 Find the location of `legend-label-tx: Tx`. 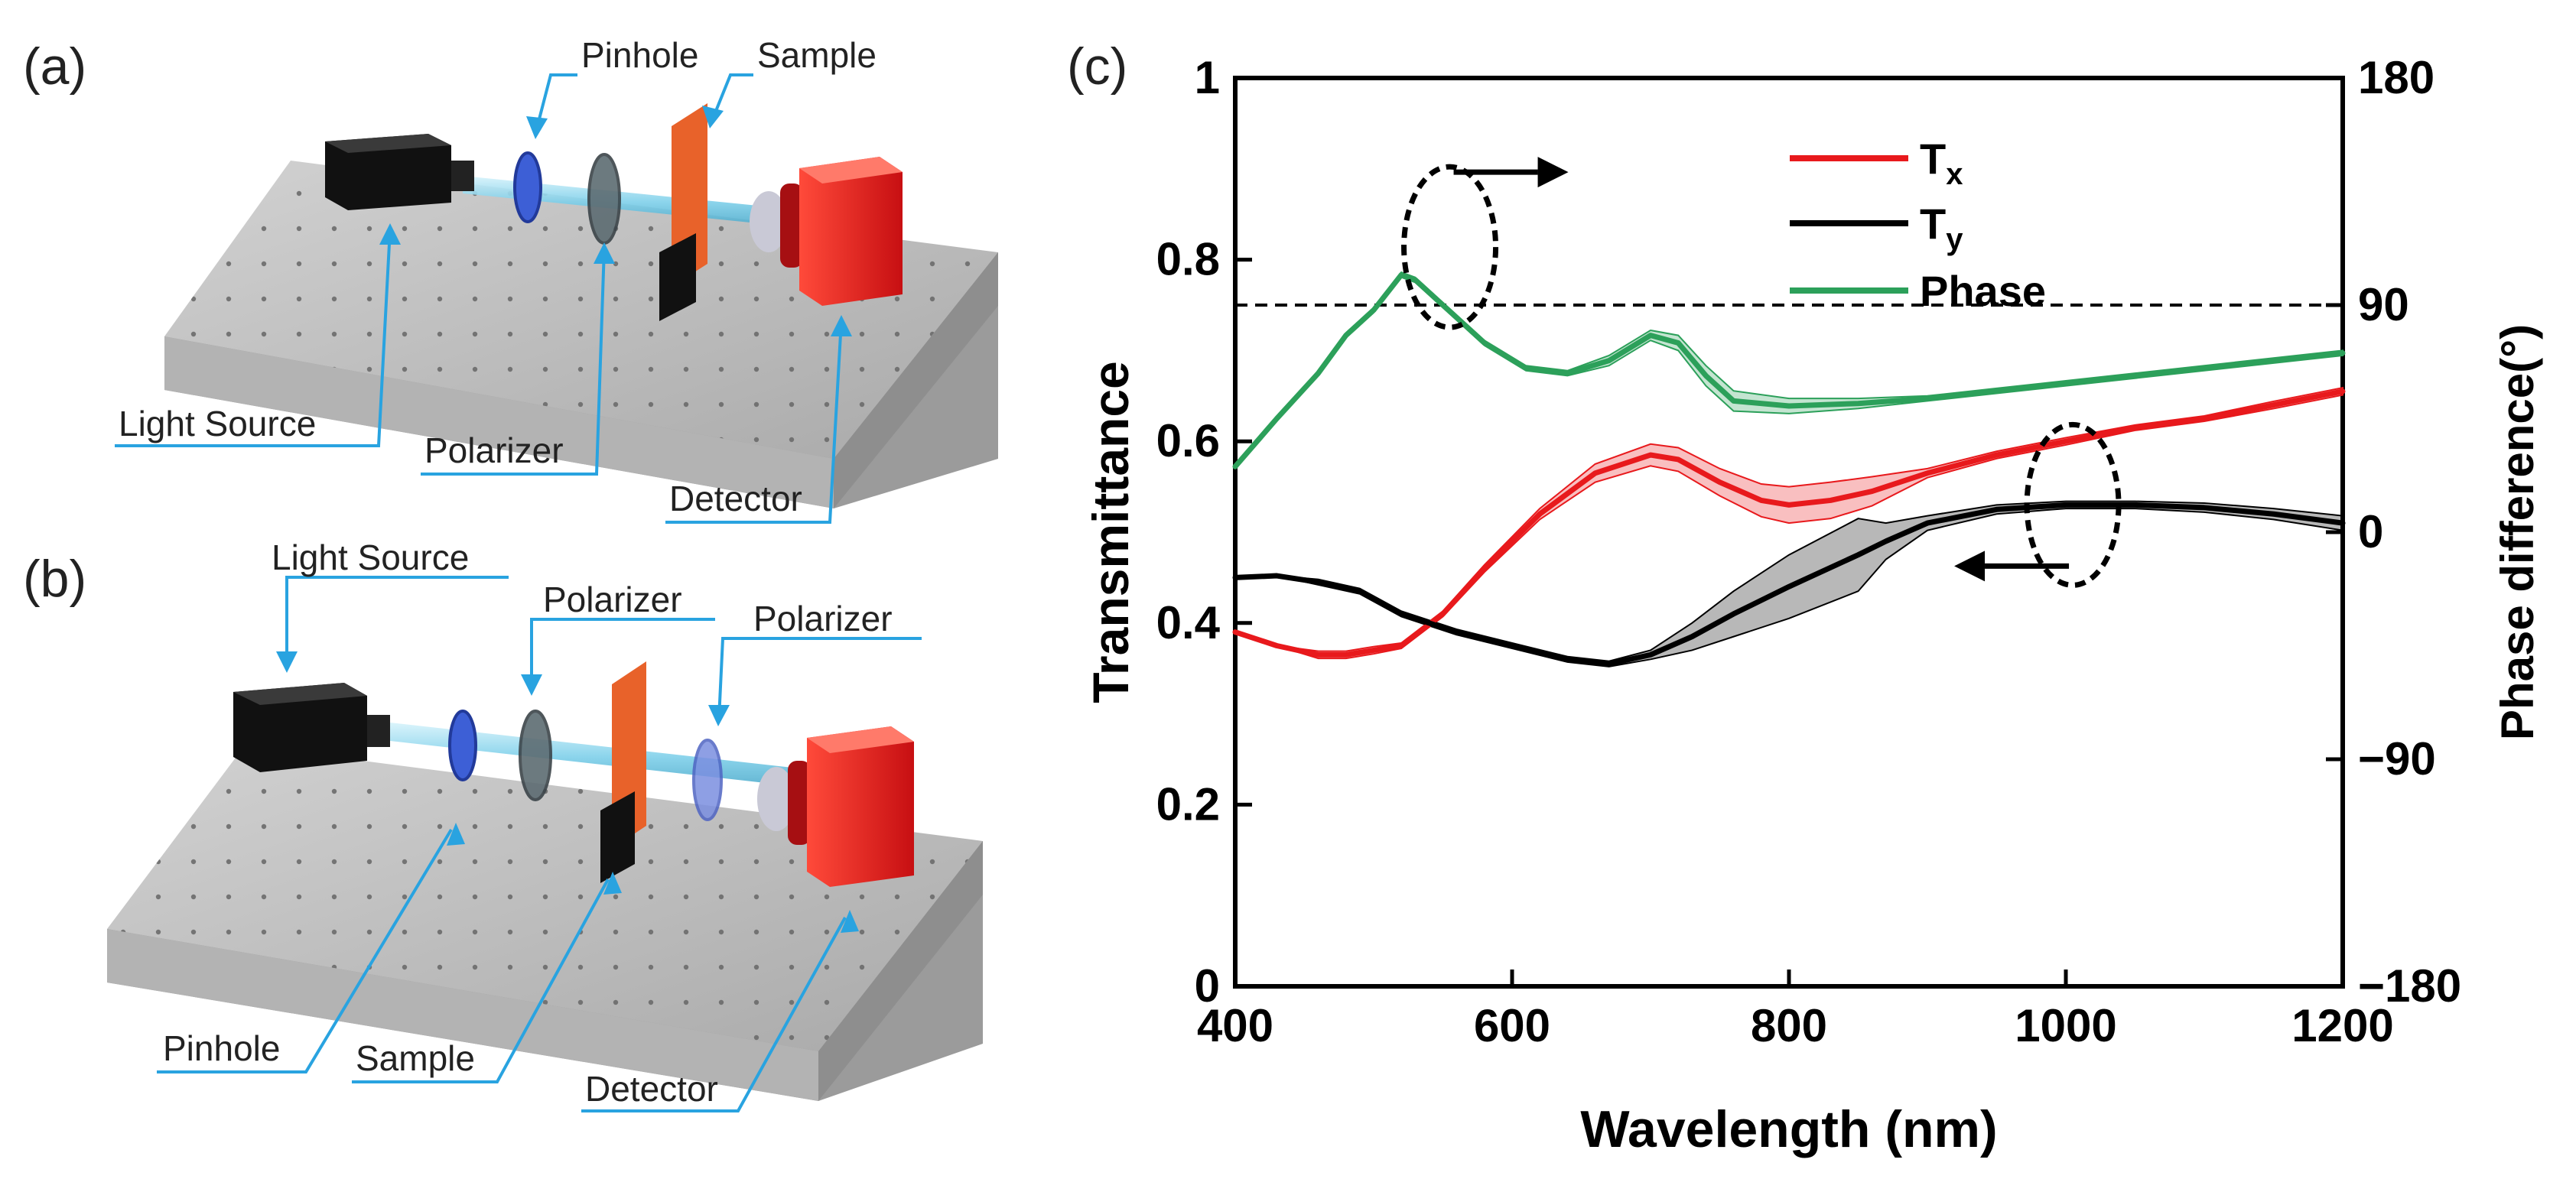

legend-label-tx: Tx is located at coordinates (1941, 163).